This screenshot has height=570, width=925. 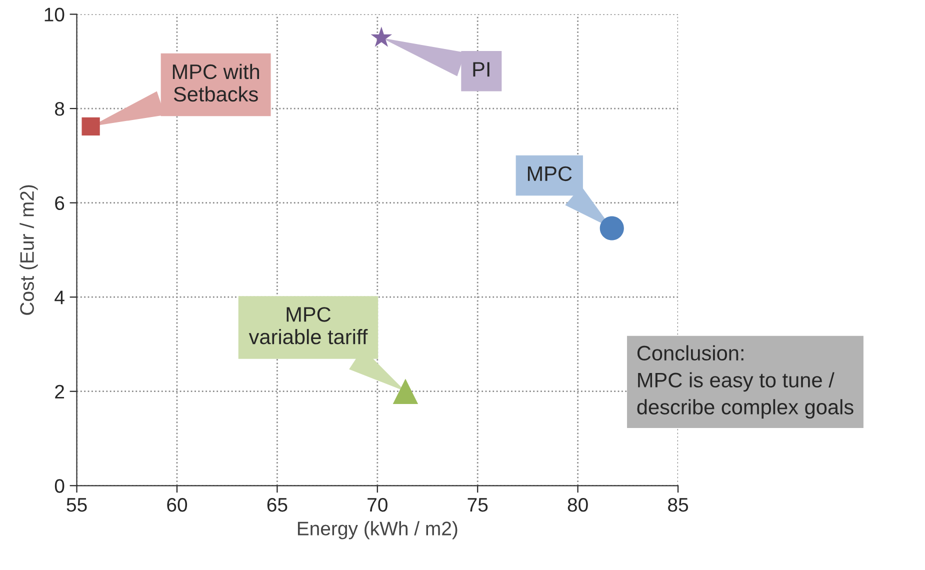 What do you see at coordinates (29, 250) in the screenshot?
I see `y-axis-title: Cost (Eur / m2)` at bounding box center [29, 250].